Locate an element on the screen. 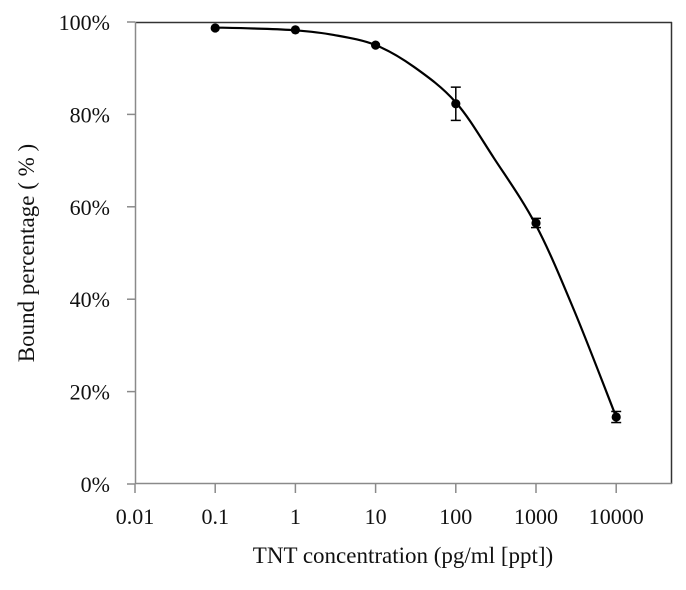 This screenshot has height=590, width=686. x-tick-label: 10000 is located at coordinates (616, 516).